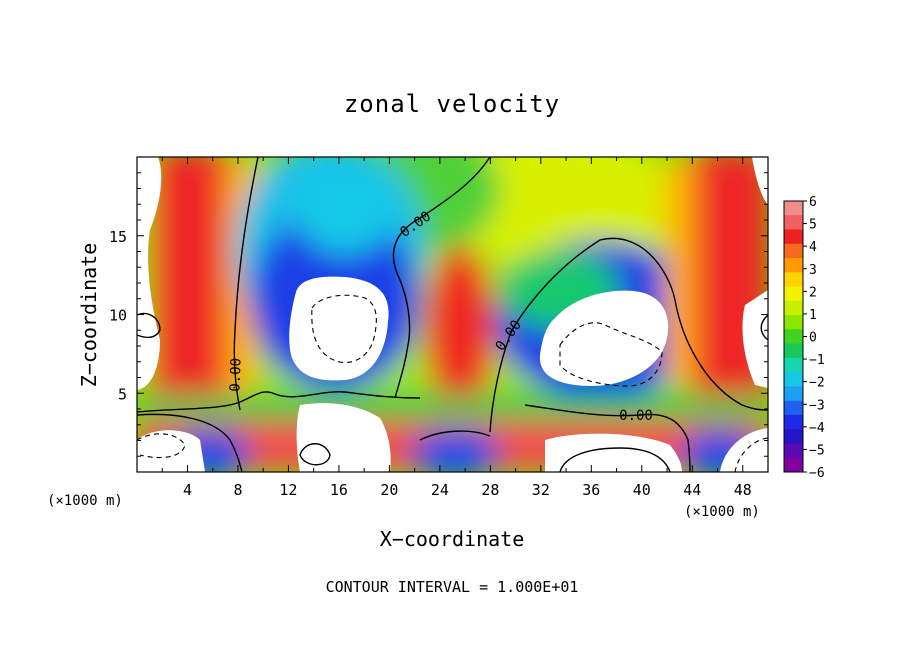 The image size is (904, 654). What do you see at coordinates (149, 325) in the screenshot?
I see `contour-left-small` at bounding box center [149, 325].